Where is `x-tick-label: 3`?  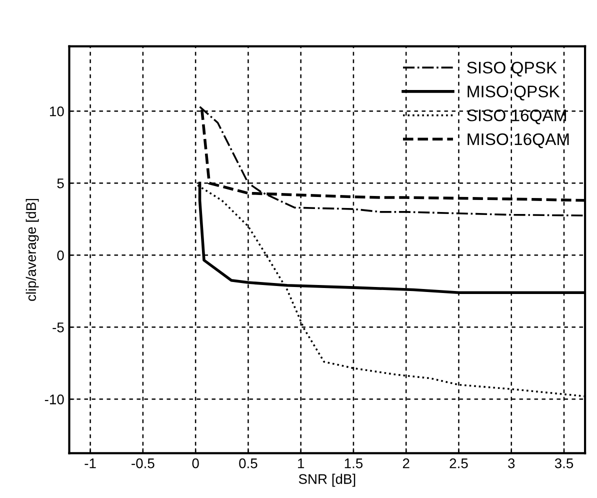 x-tick-label: 3 is located at coordinates (511, 463).